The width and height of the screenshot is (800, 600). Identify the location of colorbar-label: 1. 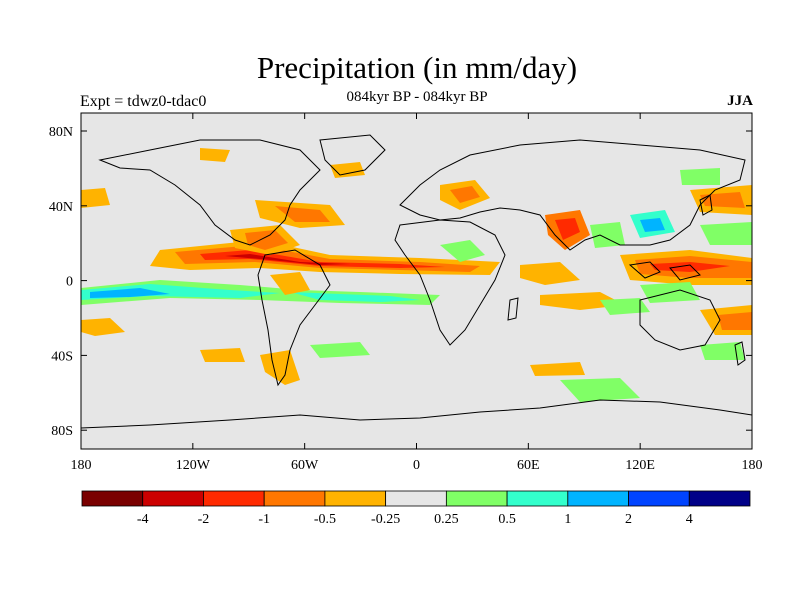
(567, 519).